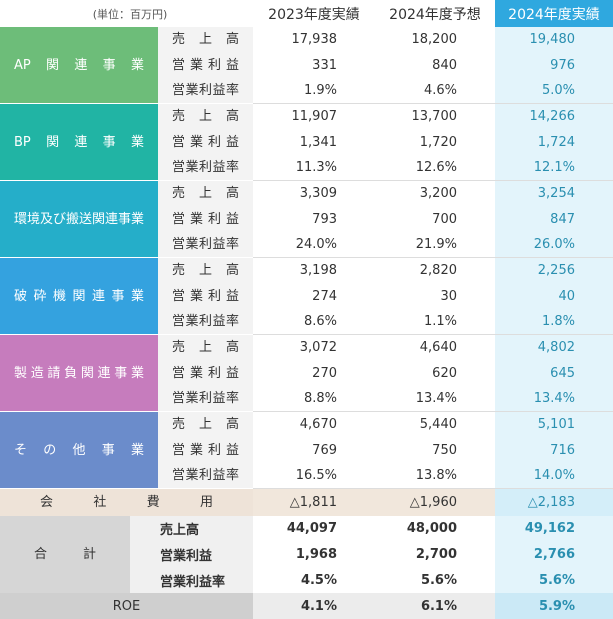  Describe the element at coordinates (435, 476) in the screenshot. I see `value: 13.8%` at that location.